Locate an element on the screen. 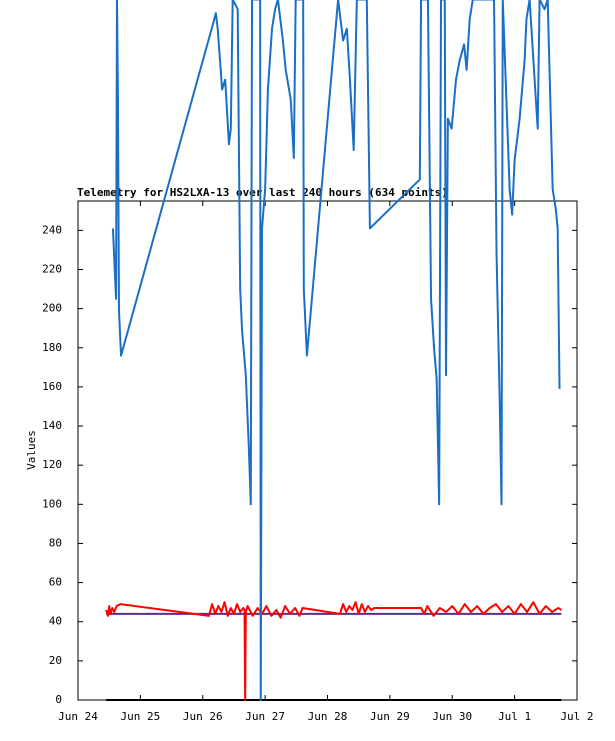 The width and height of the screenshot is (615, 741). y-tick-label: 200 is located at coordinates (52, 308).